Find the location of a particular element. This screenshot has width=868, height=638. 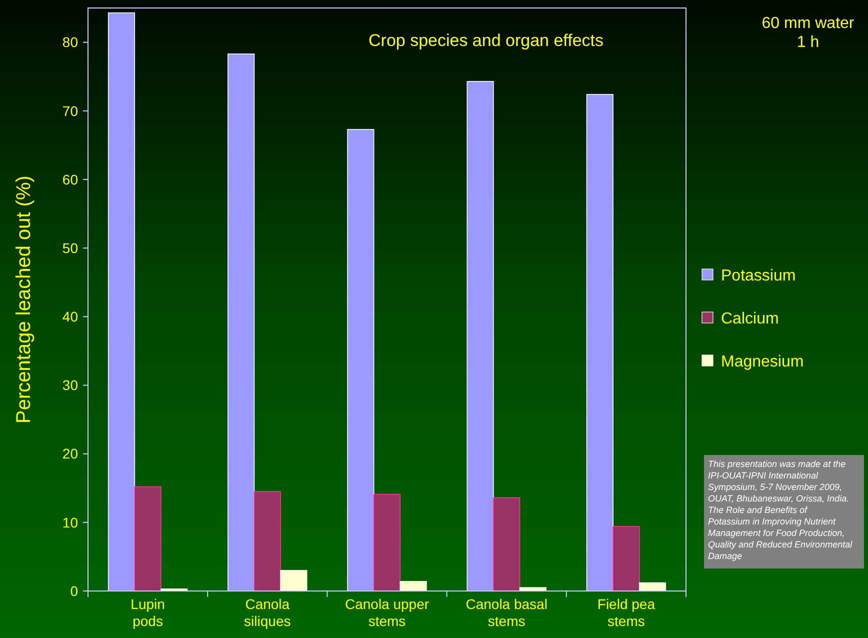

y-tick-label: 10 is located at coordinates (70, 522).